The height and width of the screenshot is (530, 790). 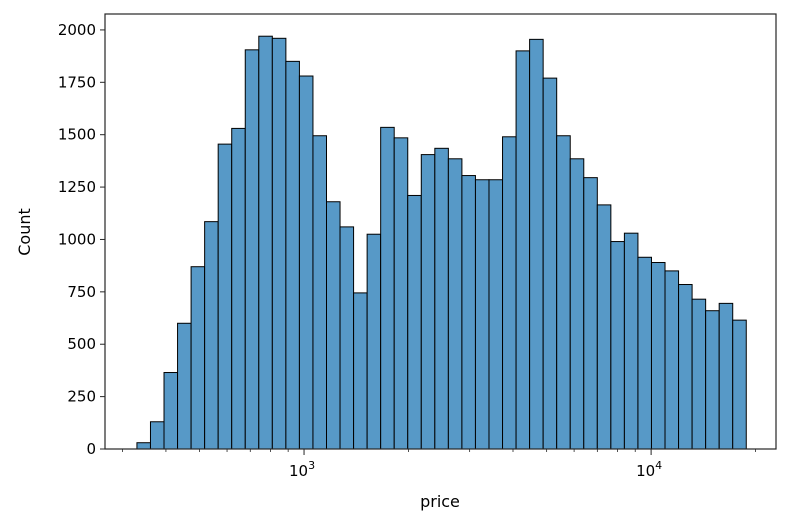 What do you see at coordinates (77, 135) in the screenshot?
I see `y-tick-label: 1500` at bounding box center [77, 135].